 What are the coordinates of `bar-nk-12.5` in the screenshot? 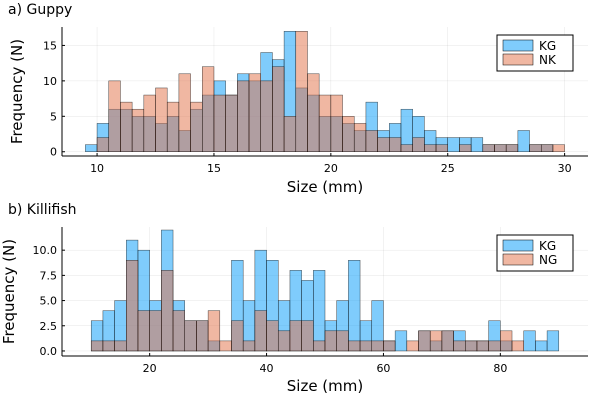 It's located at (161, 119).